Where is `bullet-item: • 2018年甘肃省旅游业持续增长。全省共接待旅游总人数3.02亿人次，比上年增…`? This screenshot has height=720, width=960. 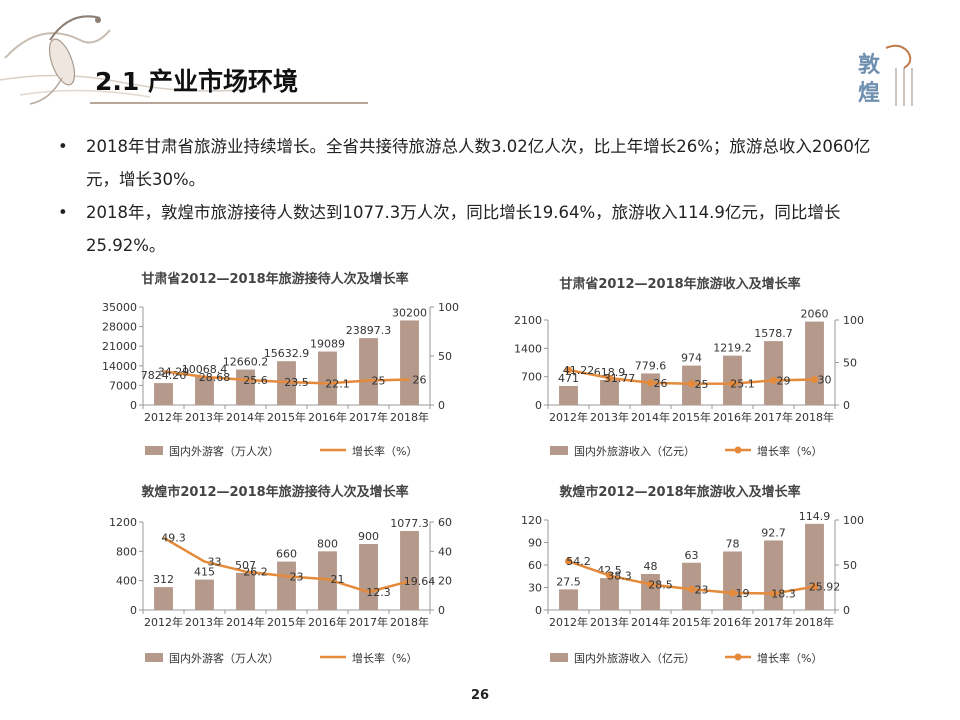
bullet-item: • 2018年甘肃省旅游业持续增长。全省共接待旅游总人数3.02亿人次，比上年增… is located at coordinates (473, 163).